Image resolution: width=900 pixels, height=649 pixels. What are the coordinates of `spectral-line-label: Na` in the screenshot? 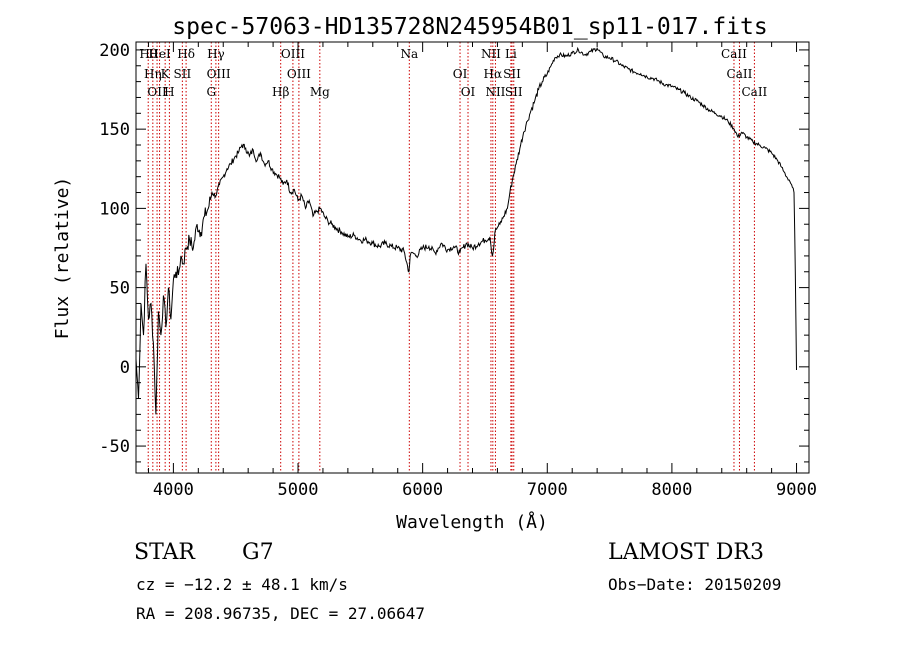 It's located at (409, 54).